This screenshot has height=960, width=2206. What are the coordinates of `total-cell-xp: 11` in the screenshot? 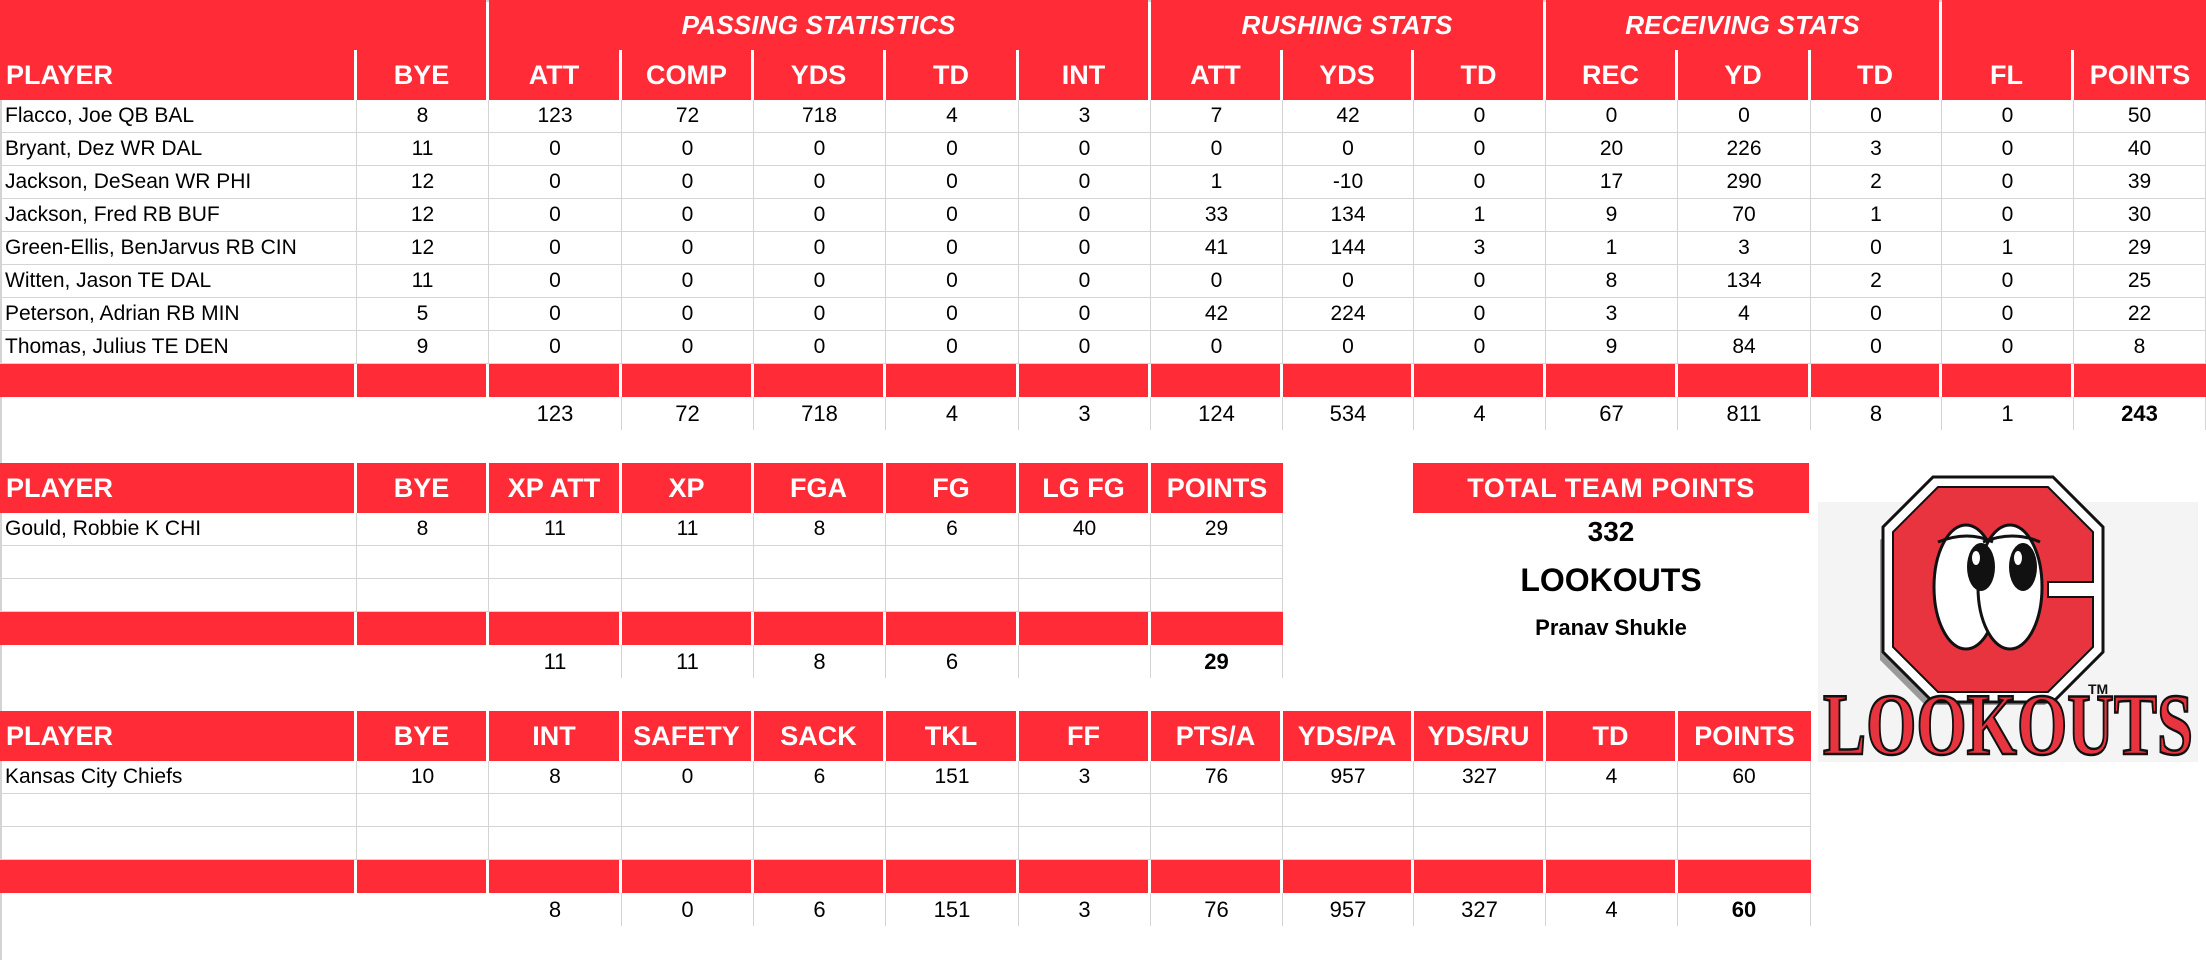 It's located at (688, 661).